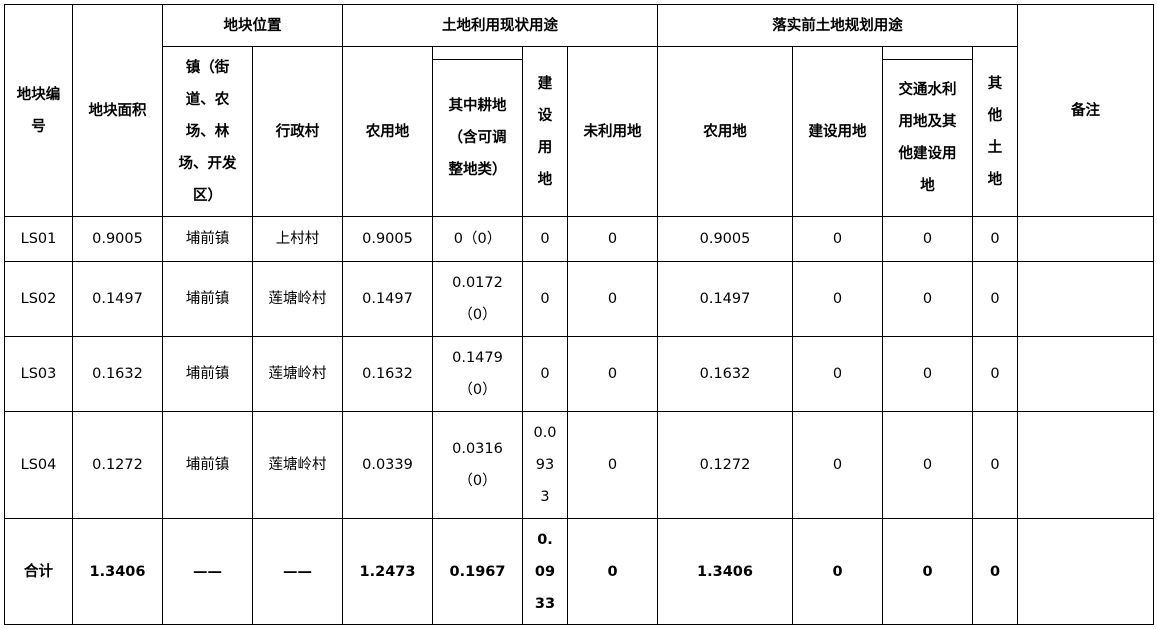 This screenshot has height=629, width=1157. Describe the element at coordinates (545, 465) in the screenshot. I see `cell-construction: 0.0 93 3` at that location.